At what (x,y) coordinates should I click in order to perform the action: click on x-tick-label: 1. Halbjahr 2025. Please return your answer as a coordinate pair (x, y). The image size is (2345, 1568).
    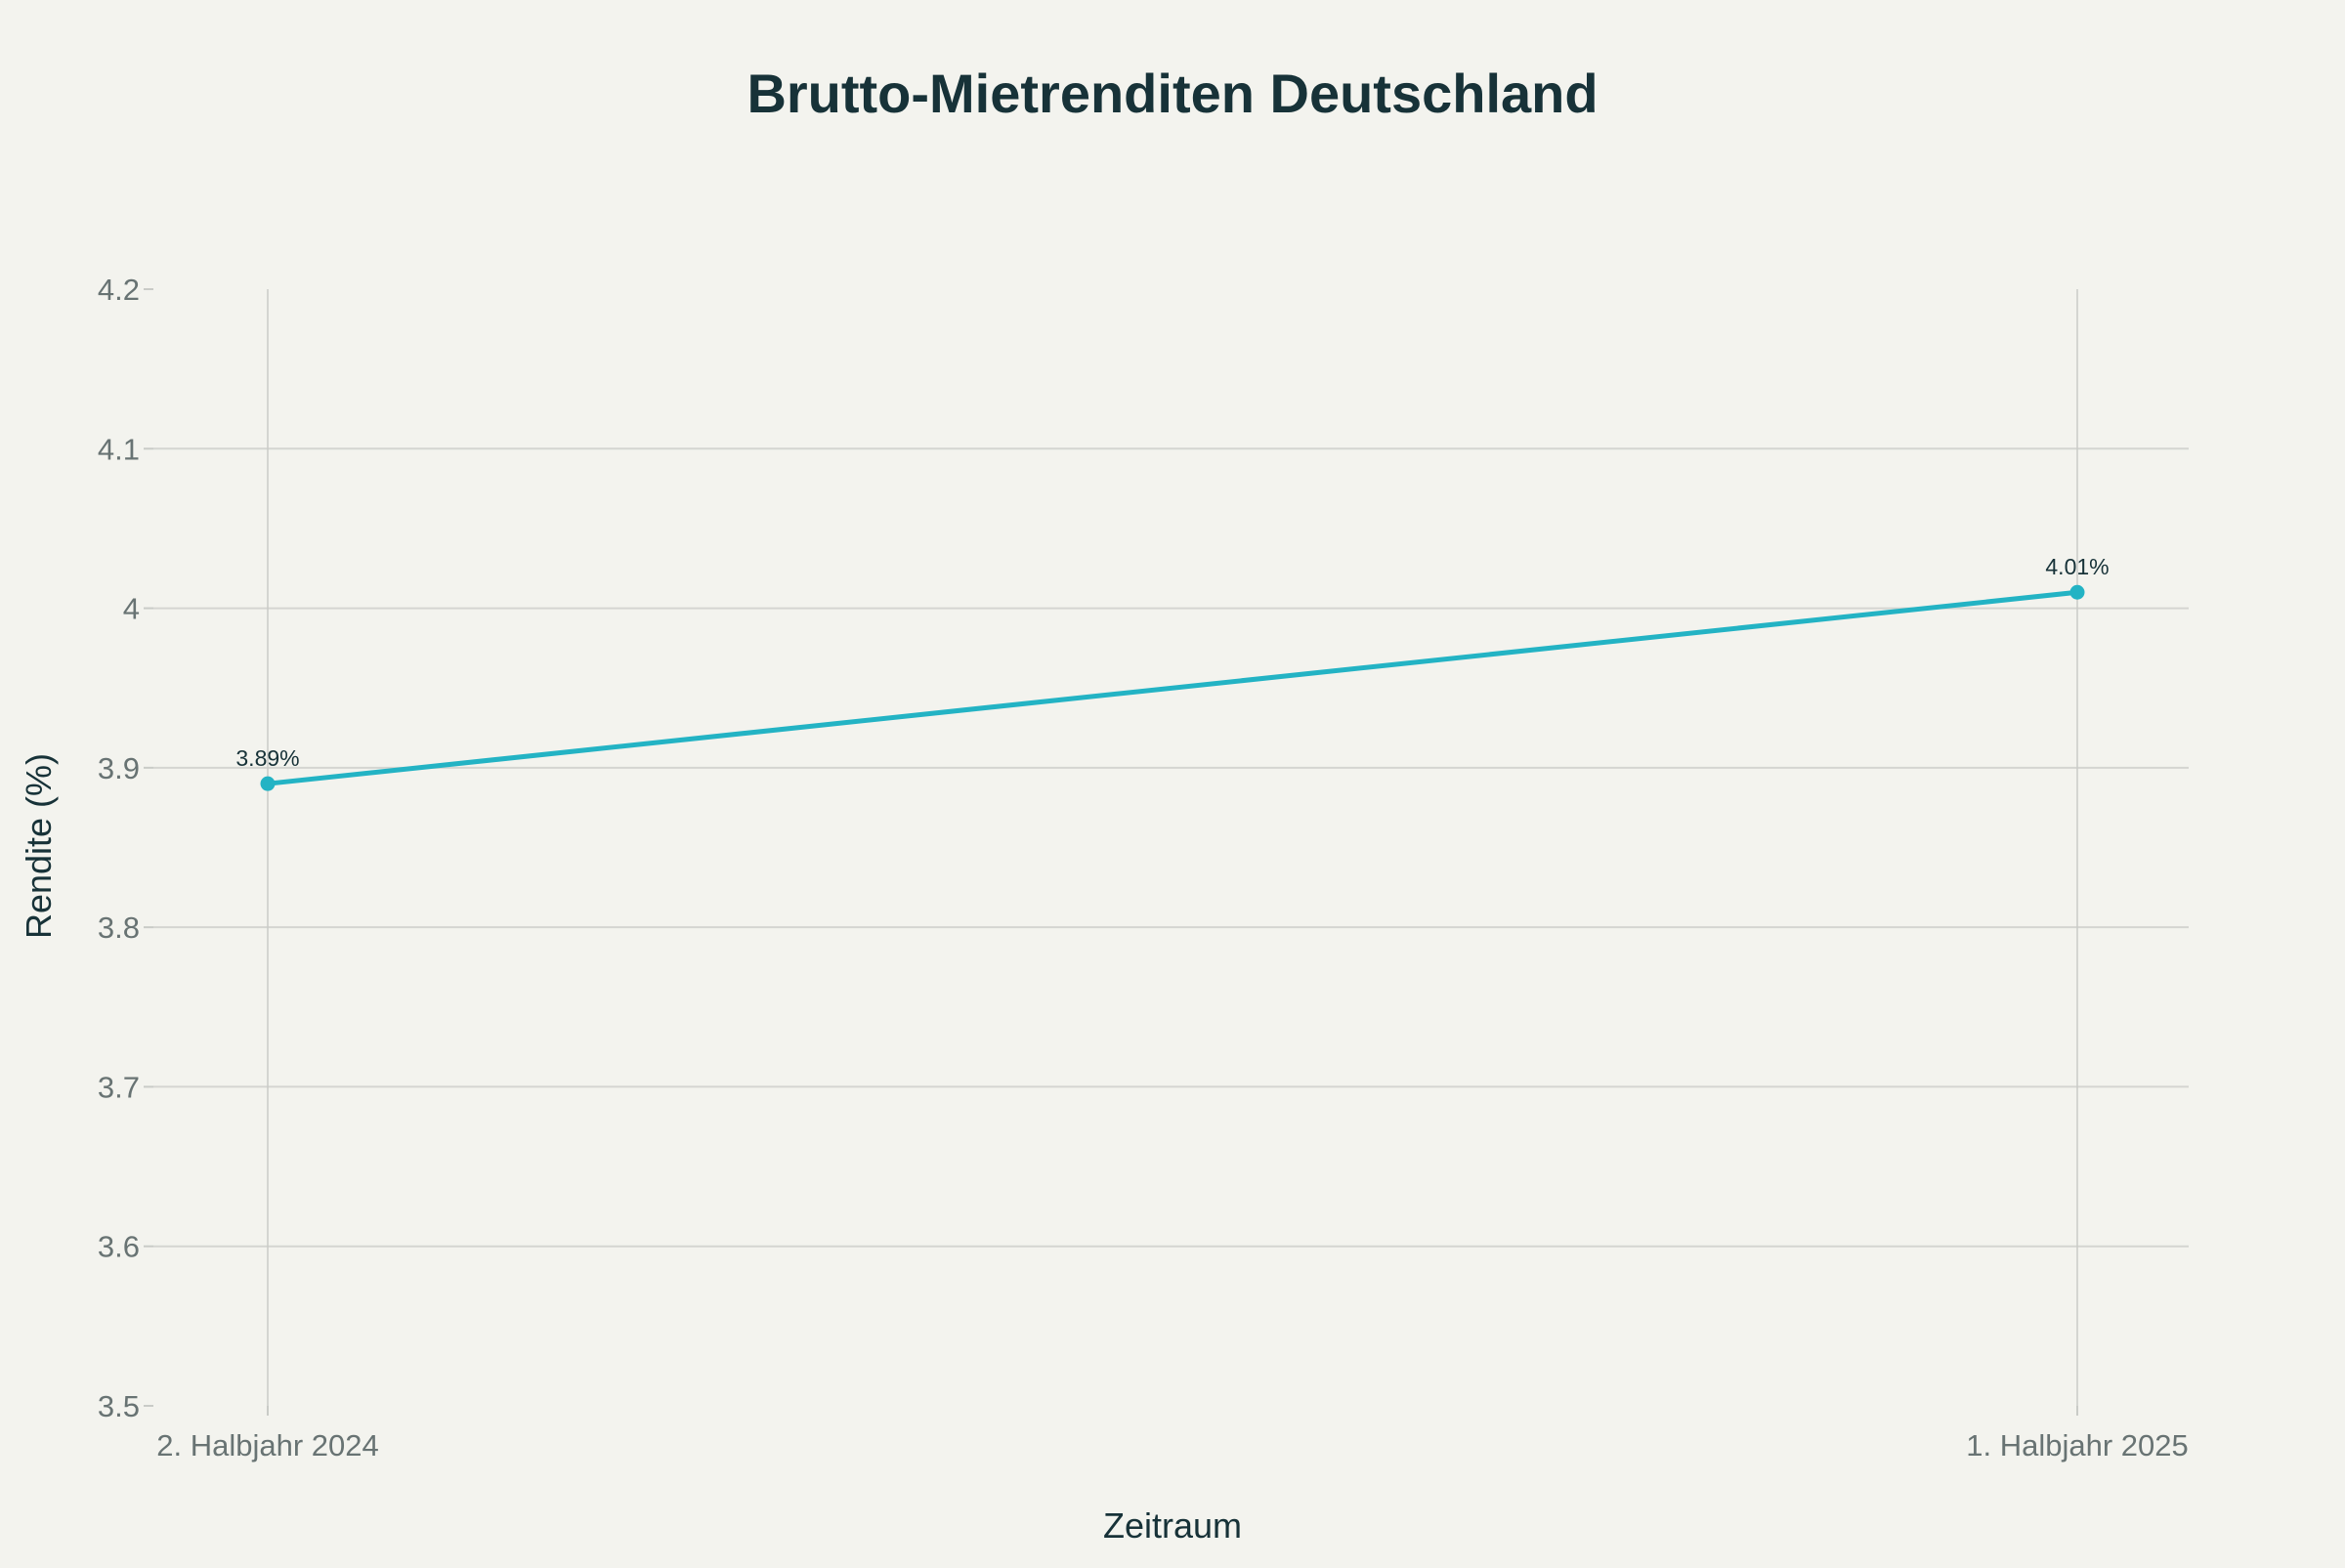
    Looking at the image, I should click on (2077, 1445).